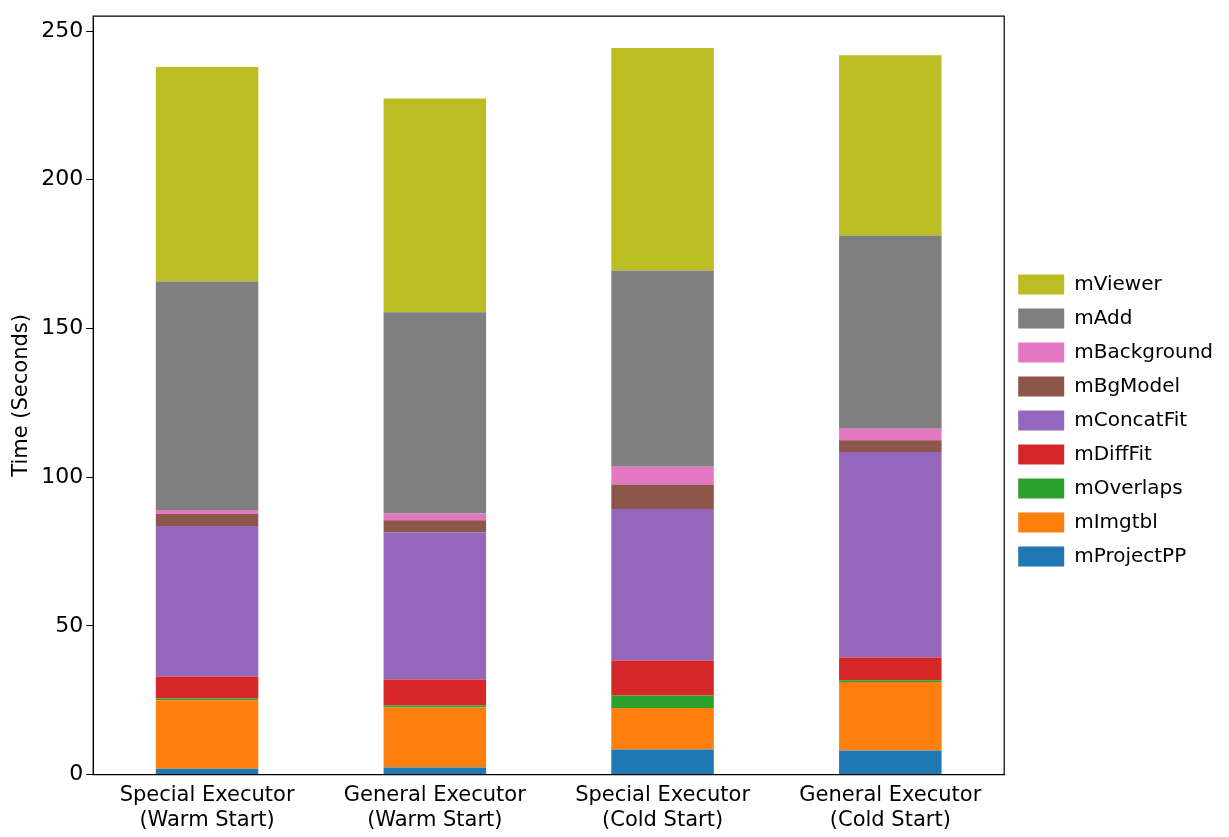  What do you see at coordinates (1113, 452) in the screenshot?
I see `legend-label: mDiffFit` at bounding box center [1113, 452].